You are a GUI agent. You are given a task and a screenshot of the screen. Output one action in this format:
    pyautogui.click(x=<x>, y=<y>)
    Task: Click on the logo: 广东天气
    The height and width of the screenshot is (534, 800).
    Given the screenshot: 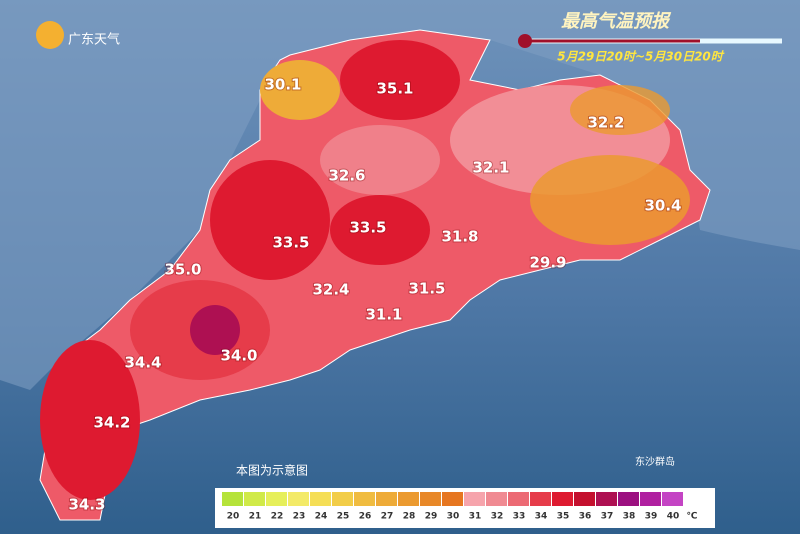 What is the action you would take?
    pyautogui.click(x=94, y=40)
    